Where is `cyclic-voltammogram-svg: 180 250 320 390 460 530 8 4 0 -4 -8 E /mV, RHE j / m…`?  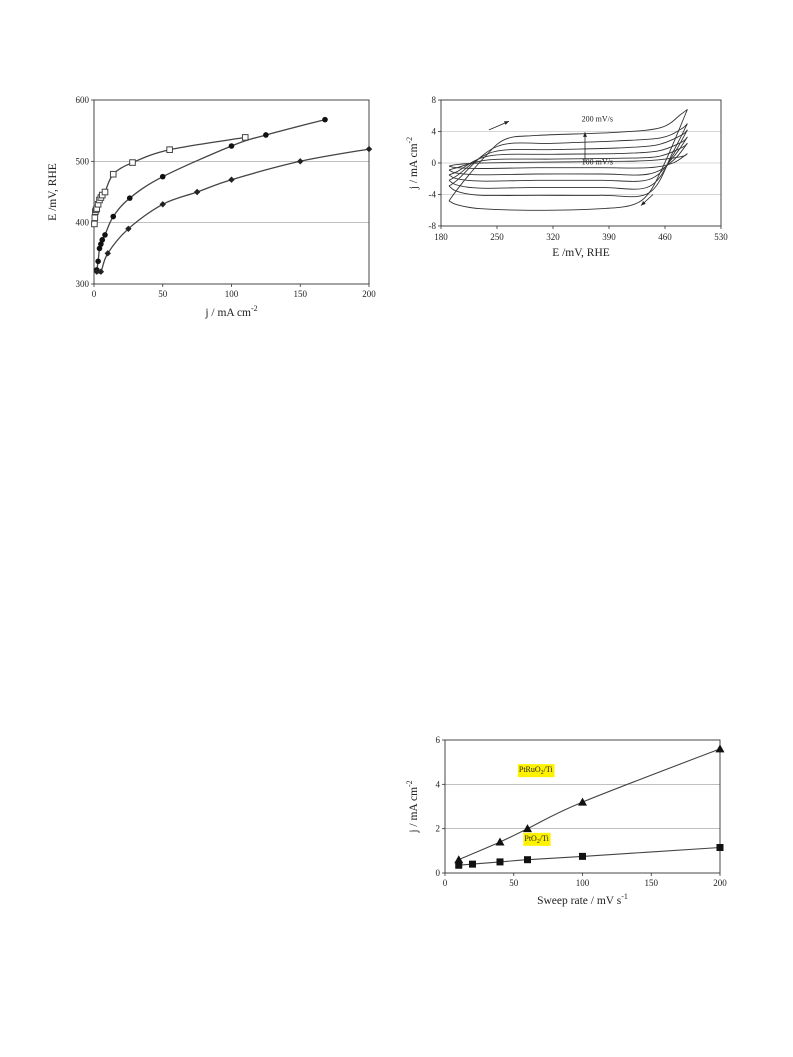
cyclic-voltammogram-svg: 180 250 320 390 460 530 8 4 0 -4 -8 E /mV, RHE j / m… is located at coordinates (566, 177).